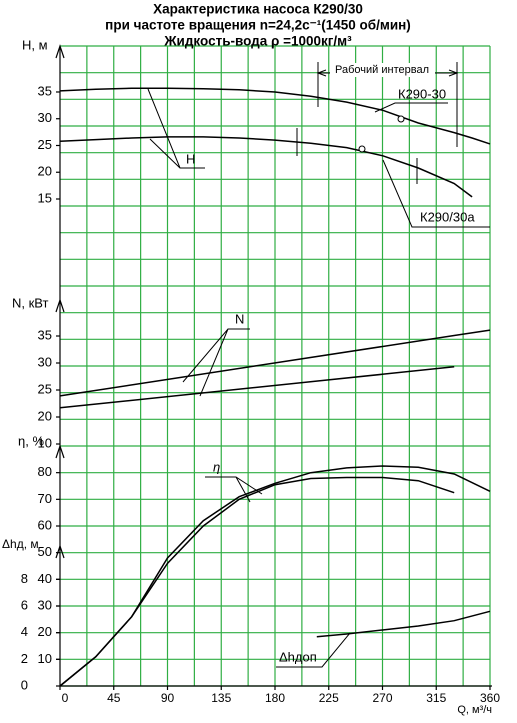 The height and width of the screenshot is (723, 517). Describe the element at coordinates (257, 41) in the screenshot. I see `title-line: Жидкость-вода ρ =1000кг/м³` at that location.